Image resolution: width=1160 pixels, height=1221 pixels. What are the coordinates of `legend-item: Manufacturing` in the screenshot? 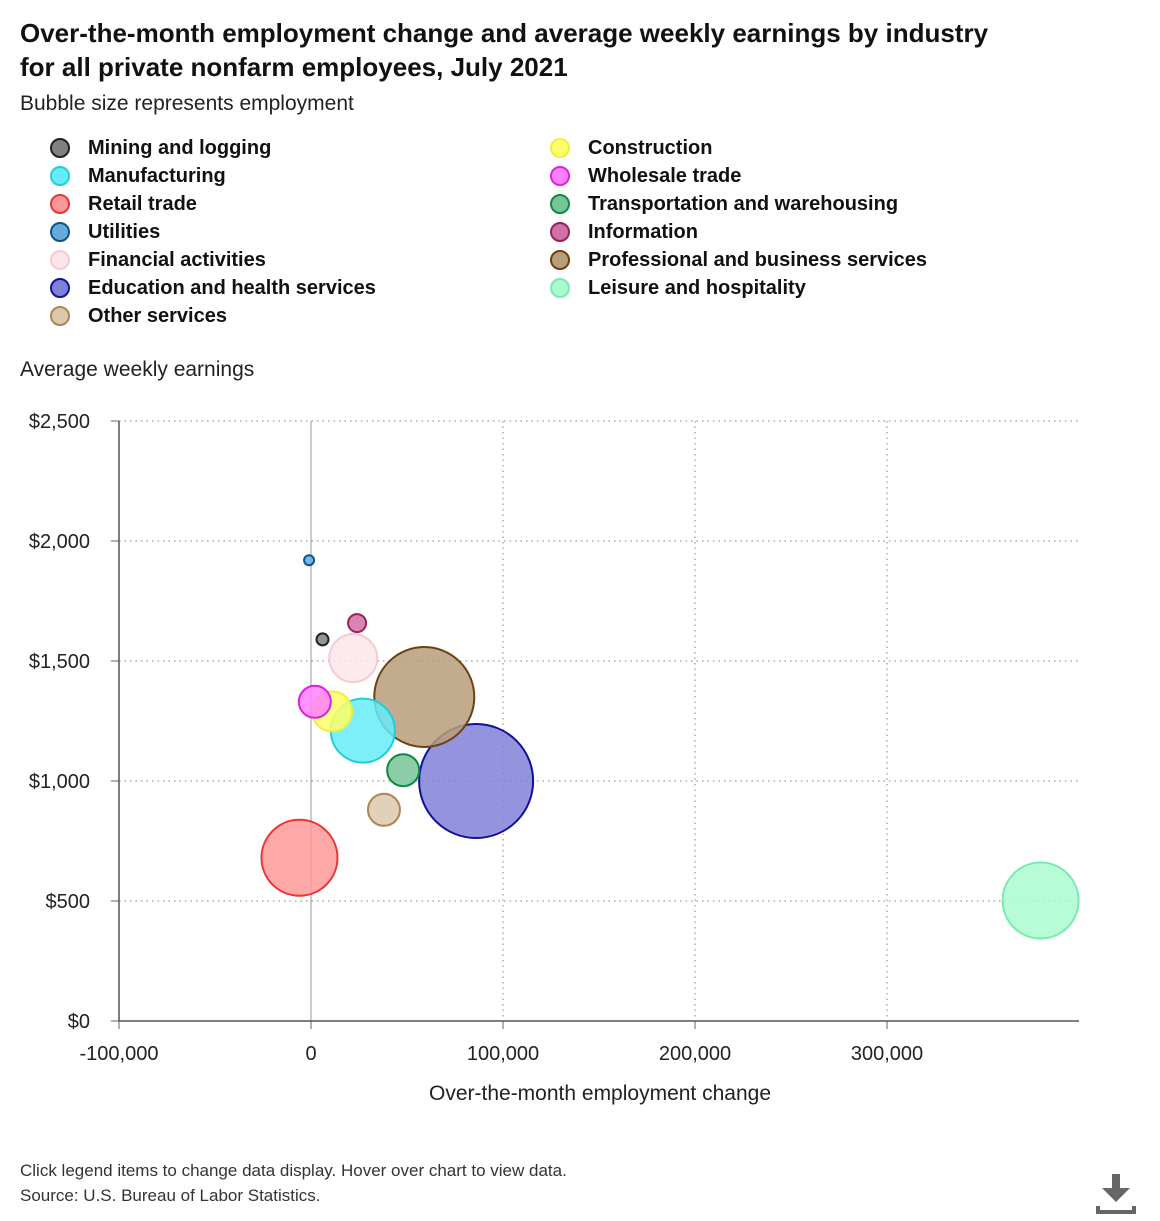 It's located at (138, 176).